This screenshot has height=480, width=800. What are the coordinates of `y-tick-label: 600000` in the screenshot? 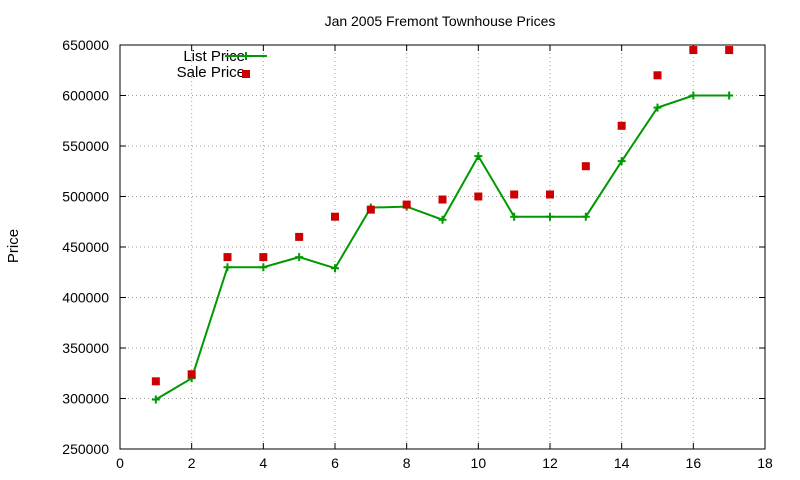 It's located at (85, 96).